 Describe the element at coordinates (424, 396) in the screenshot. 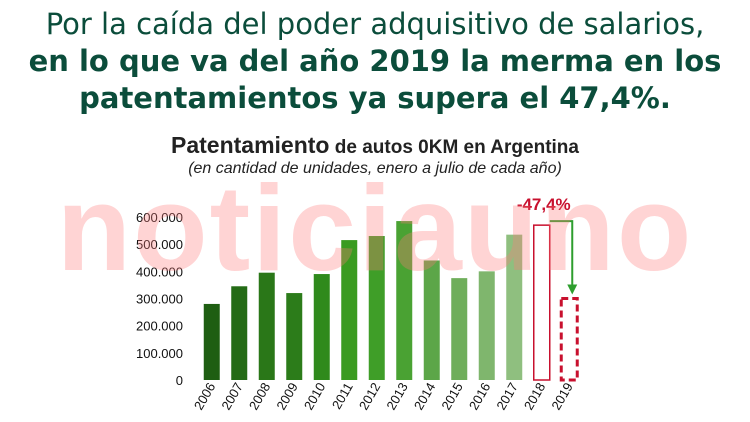

I see `x-tick-label: 2014` at that location.